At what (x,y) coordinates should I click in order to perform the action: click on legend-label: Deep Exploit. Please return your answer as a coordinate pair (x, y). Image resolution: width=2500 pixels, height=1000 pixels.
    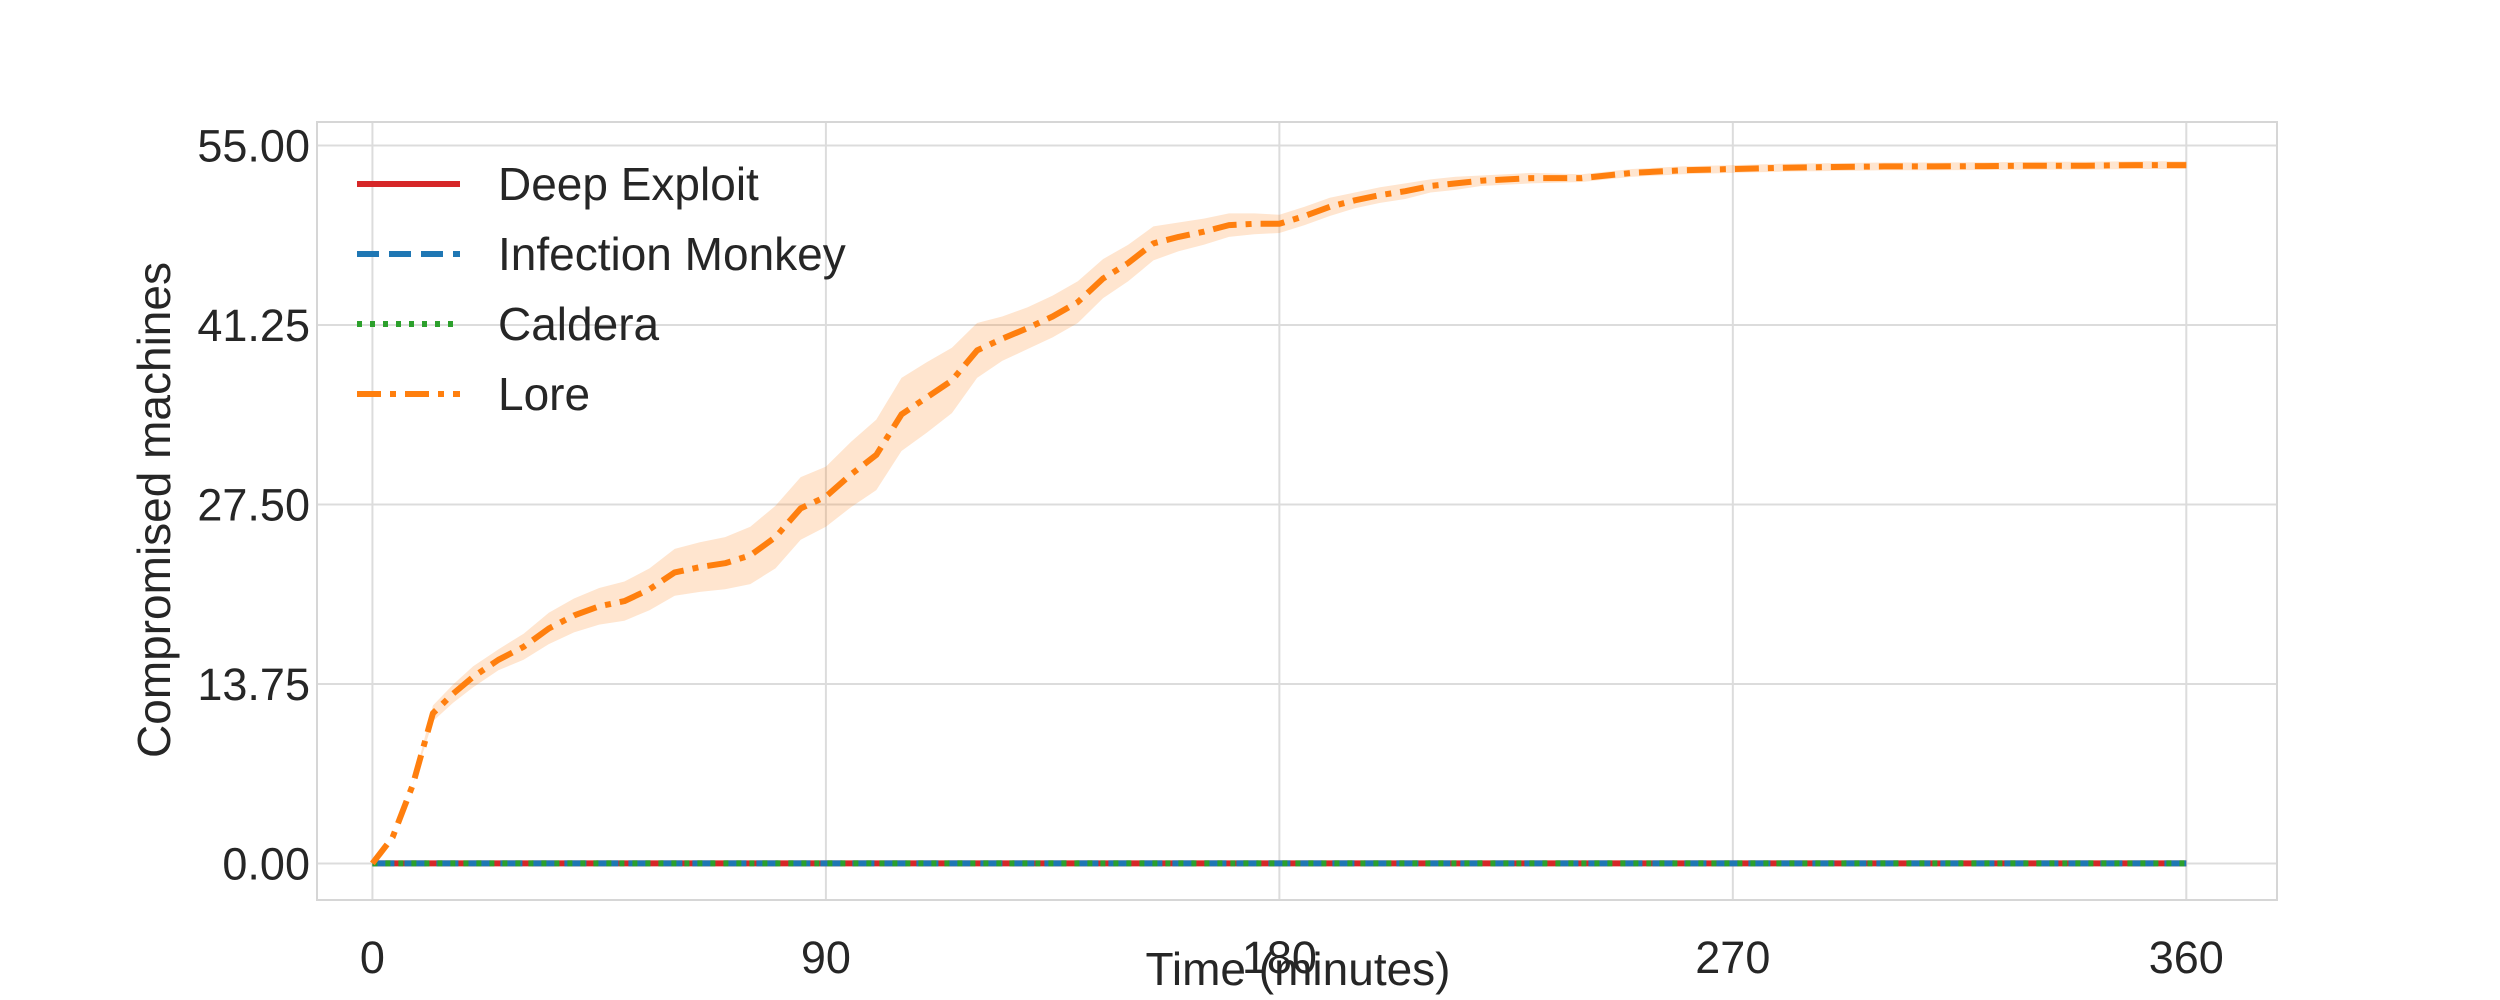
    Looking at the image, I should click on (628, 184).